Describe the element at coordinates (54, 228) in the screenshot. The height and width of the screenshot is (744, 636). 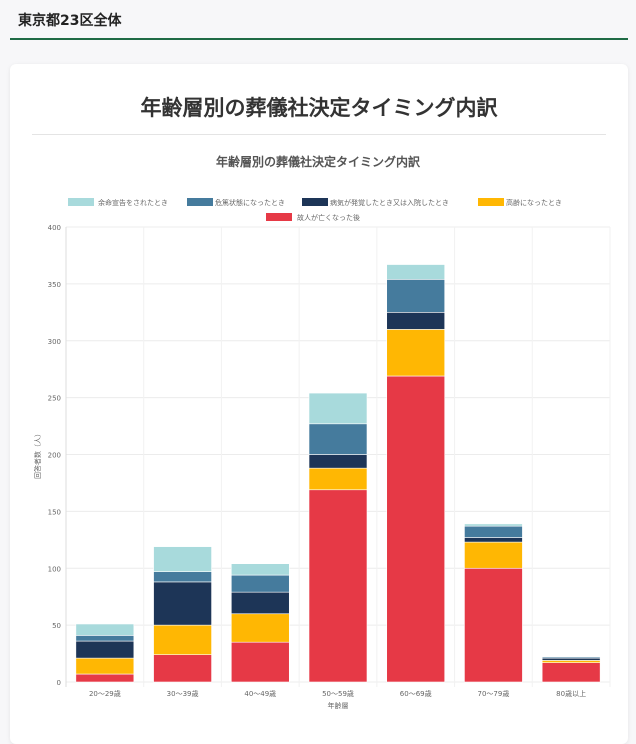
I see `y-tick-label: 400` at that location.